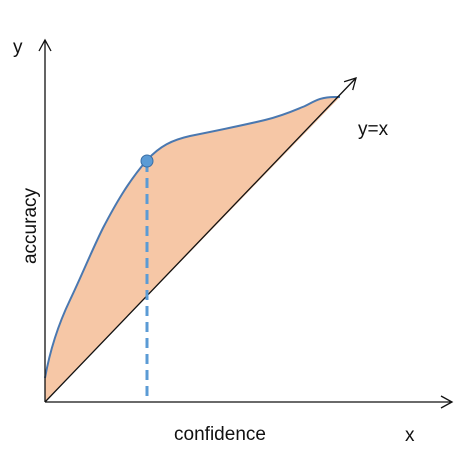 This screenshot has height=462, width=455. Describe the element at coordinates (18, 47) in the screenshot. I see `y-label: y` at that location.